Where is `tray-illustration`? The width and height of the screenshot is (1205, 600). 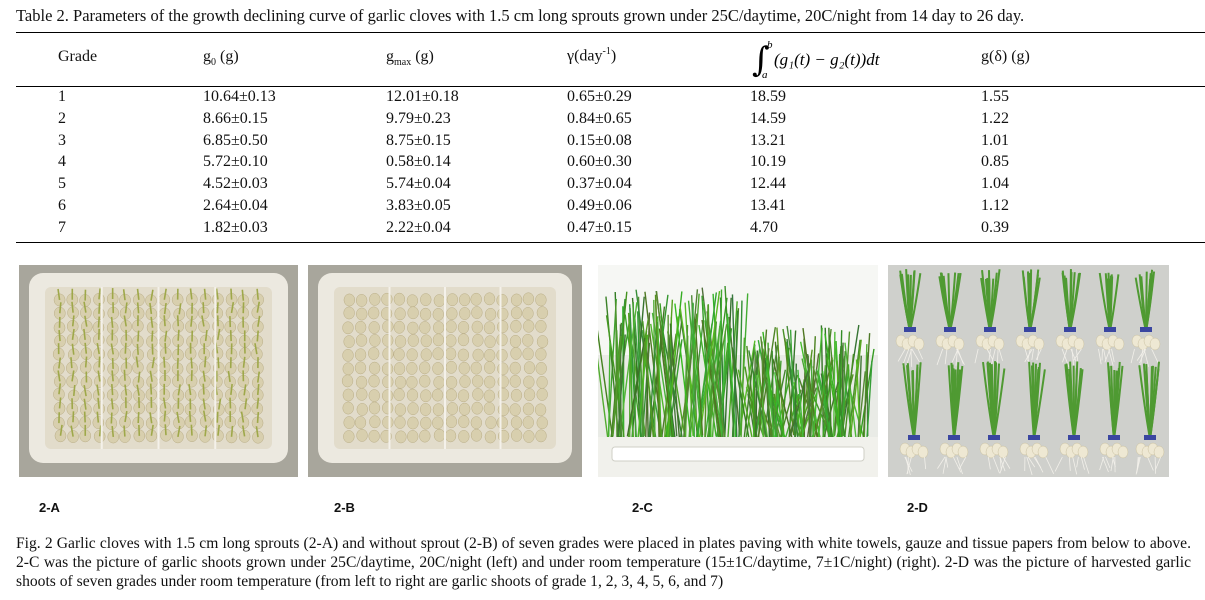
tray-illustration is located at coordinates (445, 371).